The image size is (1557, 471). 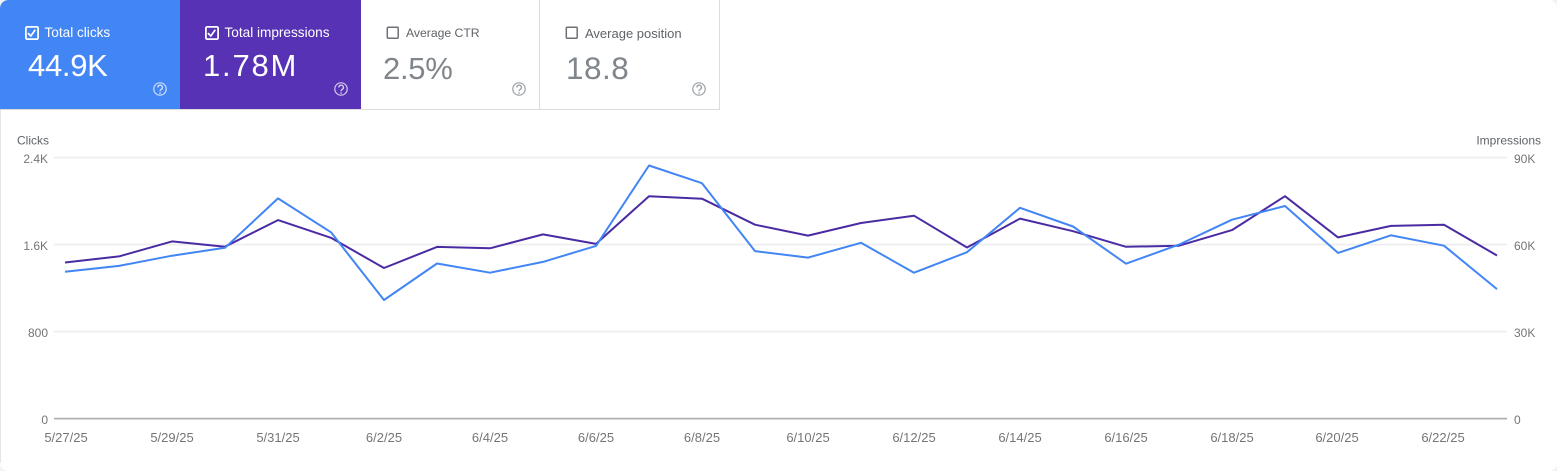 What do you see at coordinates (913, 437) in the screenshot?
I see `svg-text: 6/12/25` at bounding box center [913, 437].